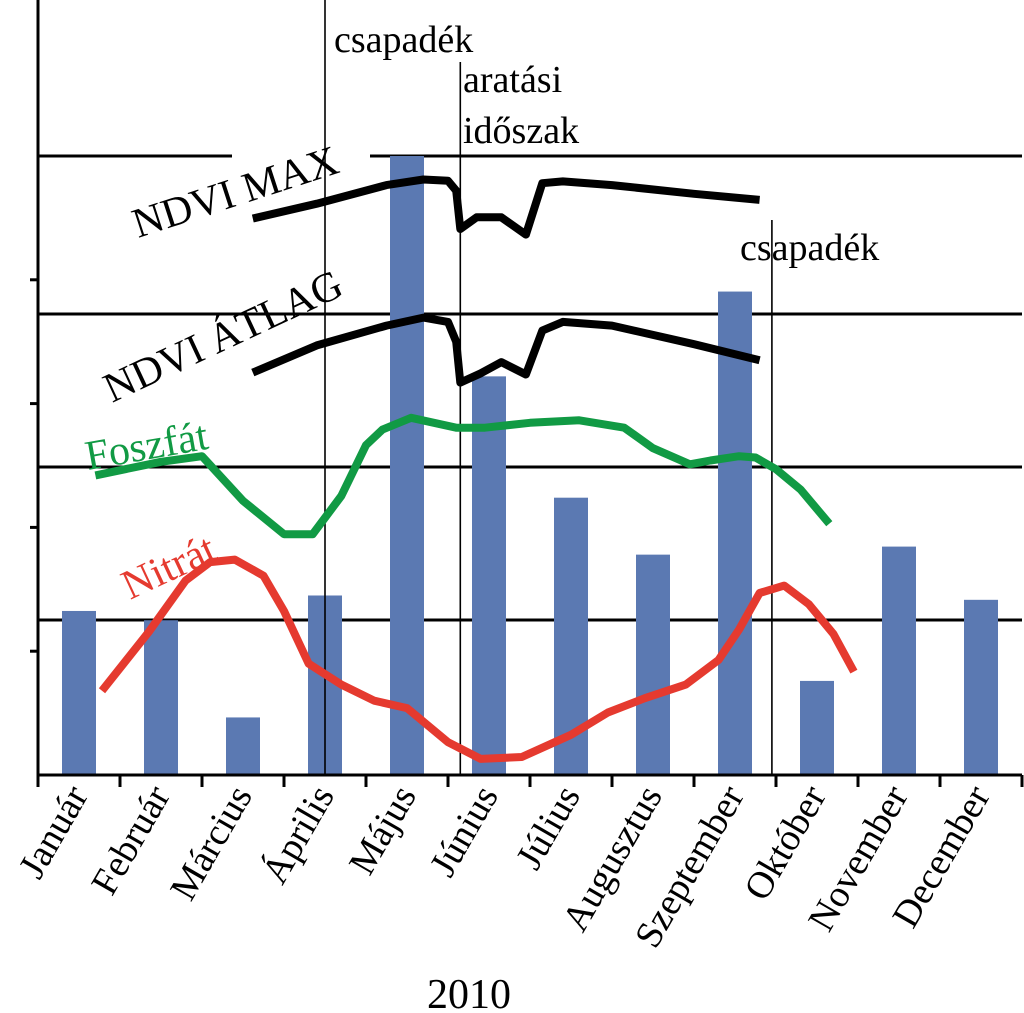 Image resolution: width=1024 pixels, height=1013 pixels. What do you see at coordinates (653, 664) in the screenshot?
I see `bar-augusztus` at bounding box center [653, 664].